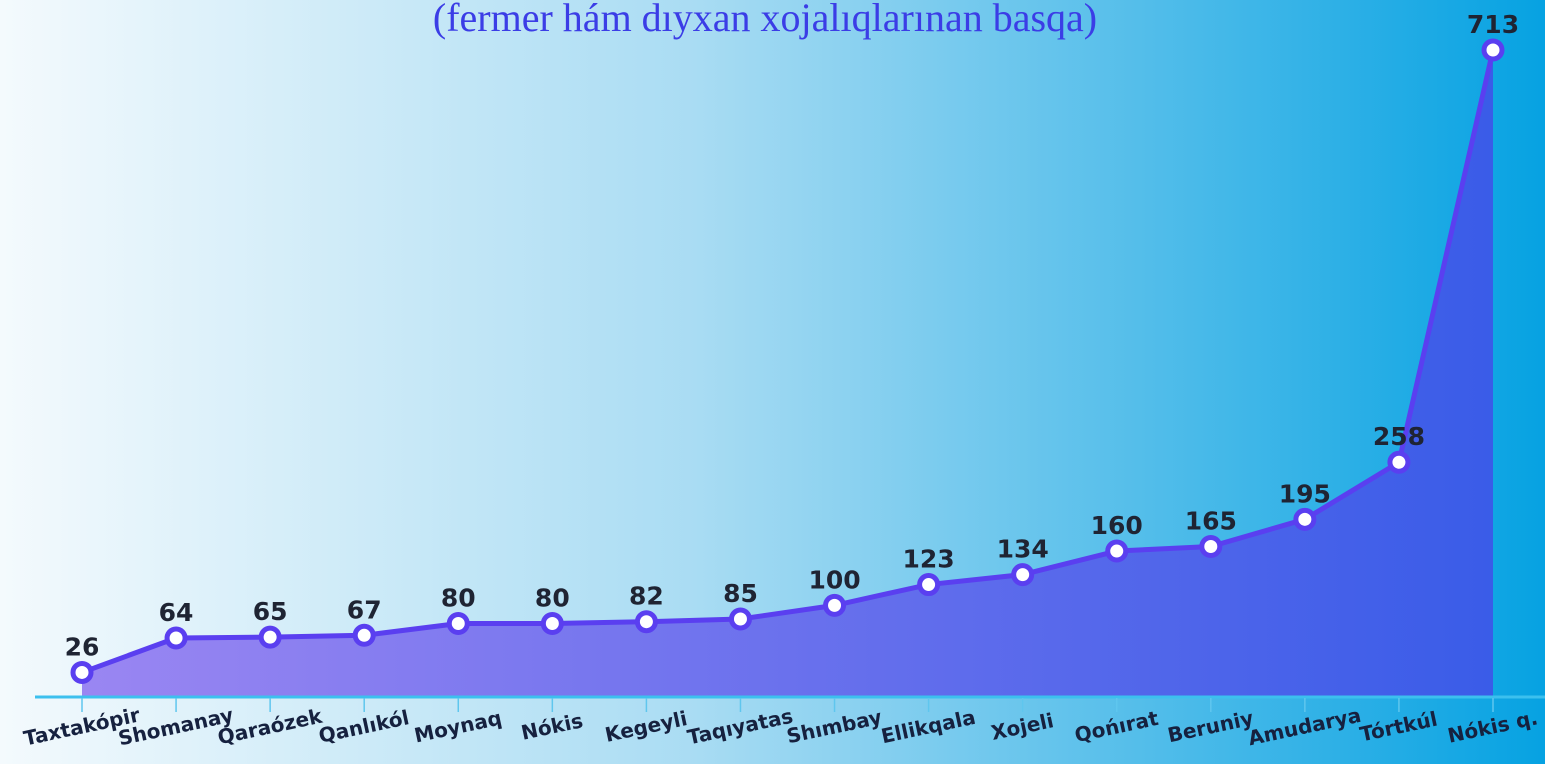  I want to click on chart-subtitle: (fermer hám dıyxan xojalıqlarınan basqa), so click(765, 20).